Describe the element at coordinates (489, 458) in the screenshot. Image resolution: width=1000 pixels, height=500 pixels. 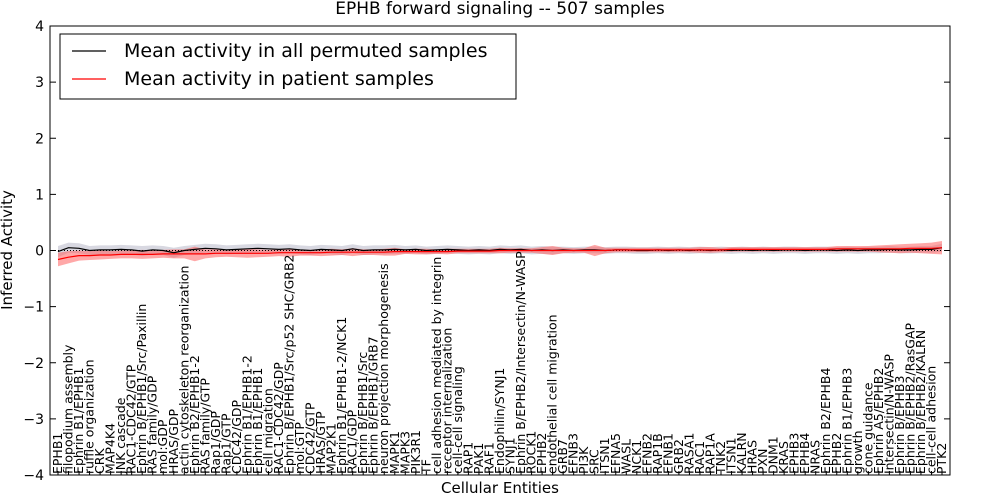
I see `x-tick-label: RAF1` at that location.